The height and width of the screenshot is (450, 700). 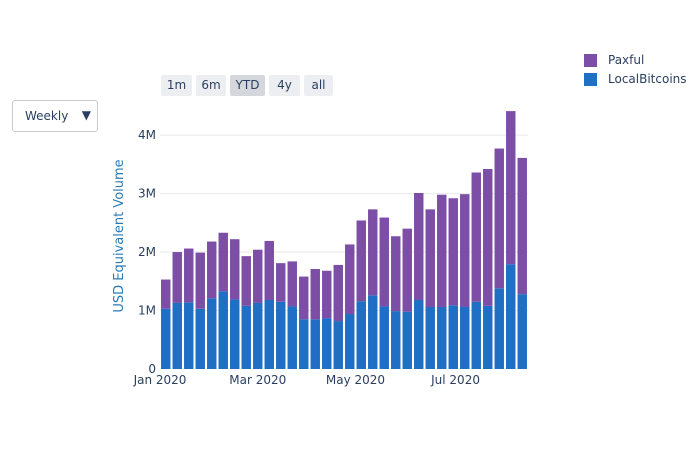 What do you see at coordinates (152, 369) in the screenshot?
I see `y-tick-label: 0` at bounding box center [152, 369].